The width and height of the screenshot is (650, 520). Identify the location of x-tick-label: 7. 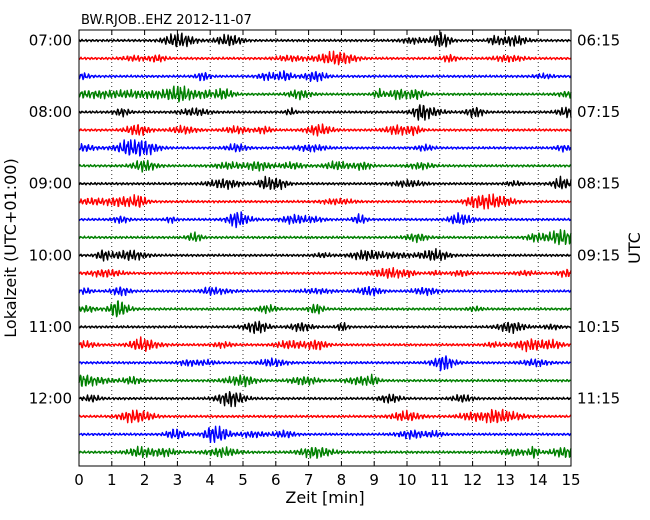
(309, 480).